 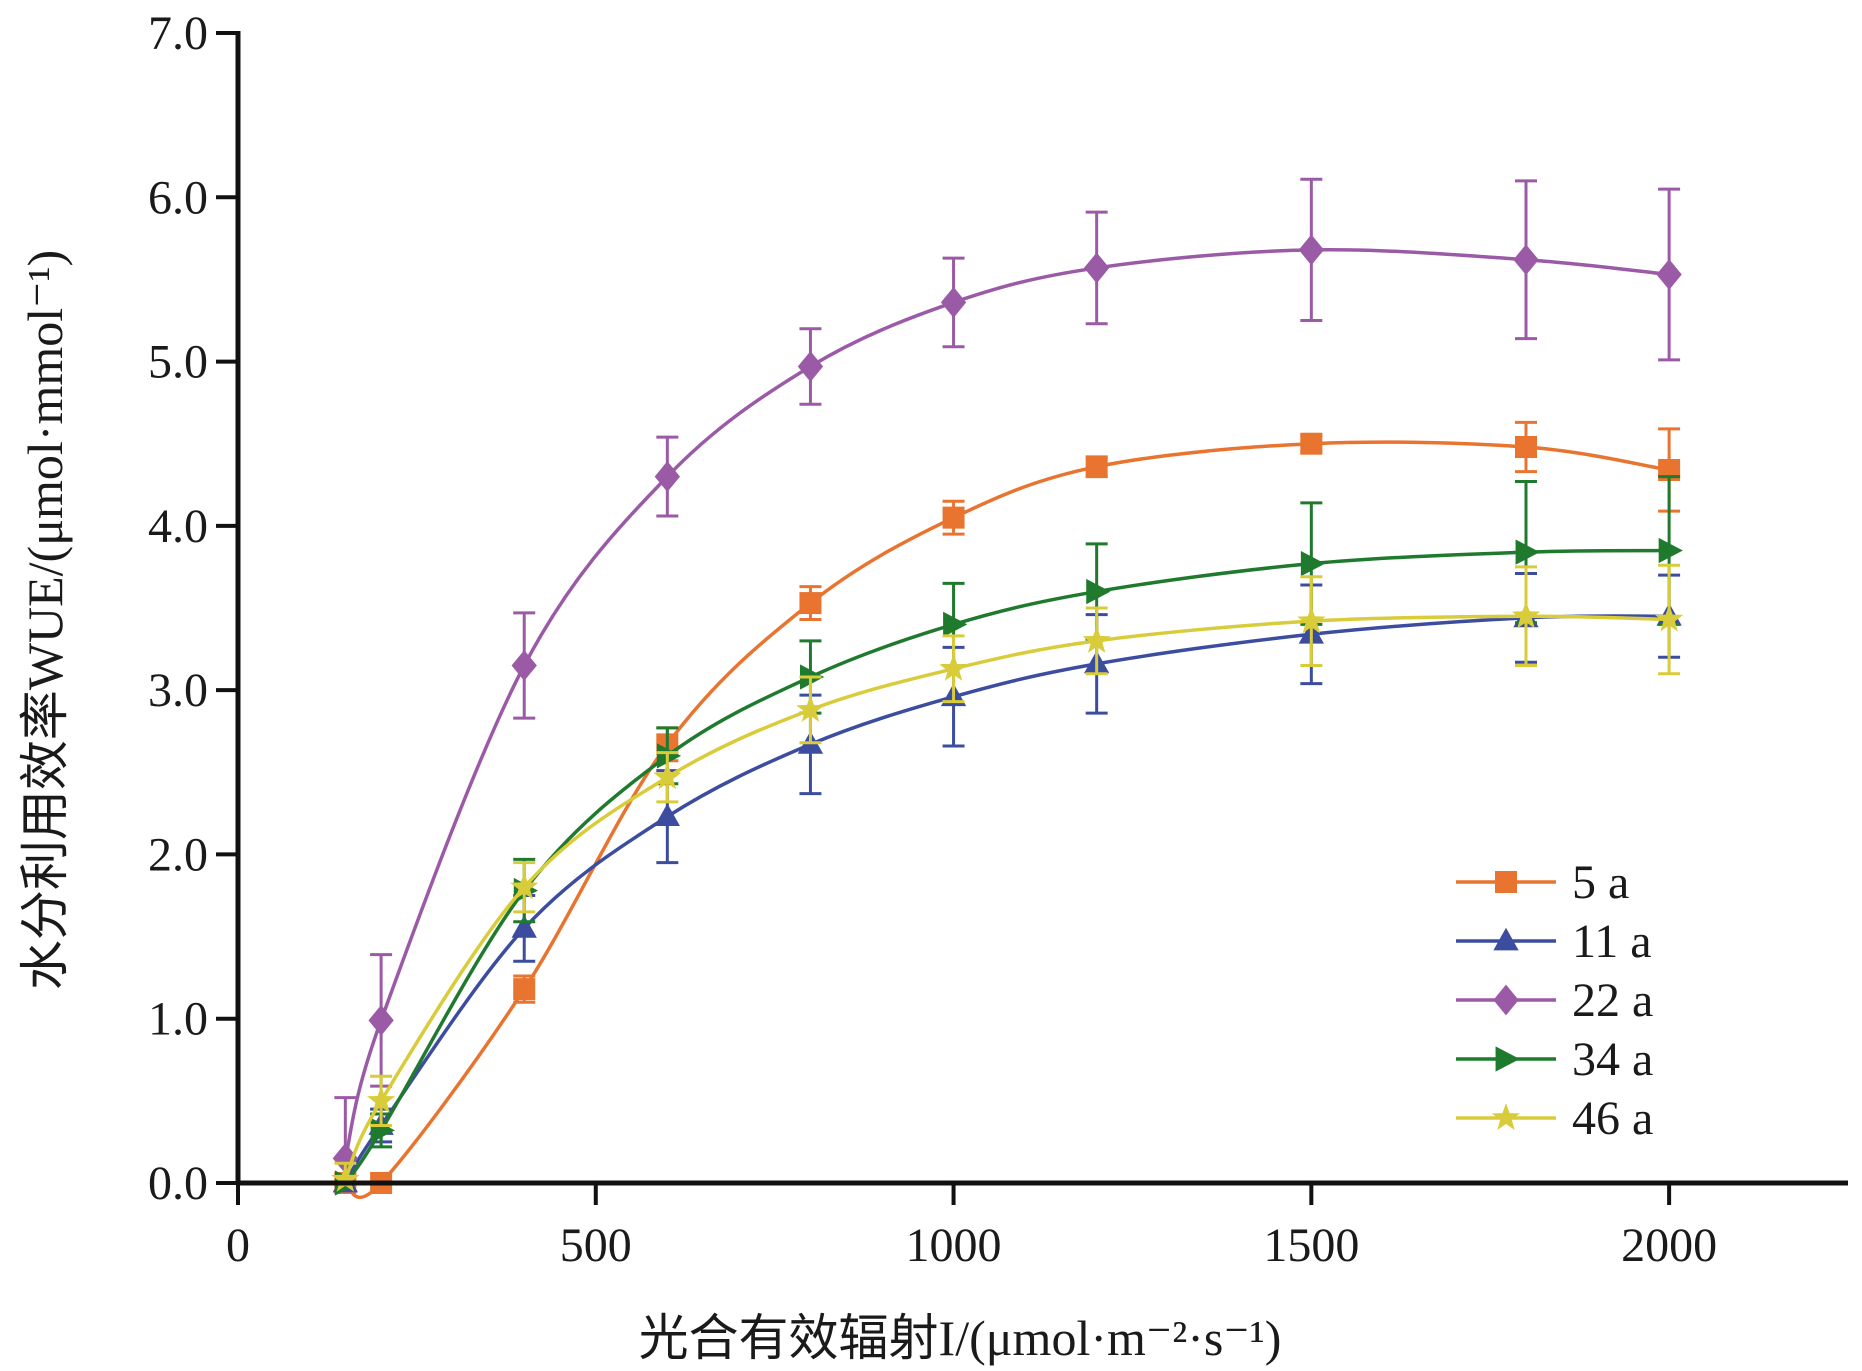 What do you see at coordinates (1554, 941) in the screenshot?
I see `legend-entry: 11 a` at bounding box center [1554, 941].